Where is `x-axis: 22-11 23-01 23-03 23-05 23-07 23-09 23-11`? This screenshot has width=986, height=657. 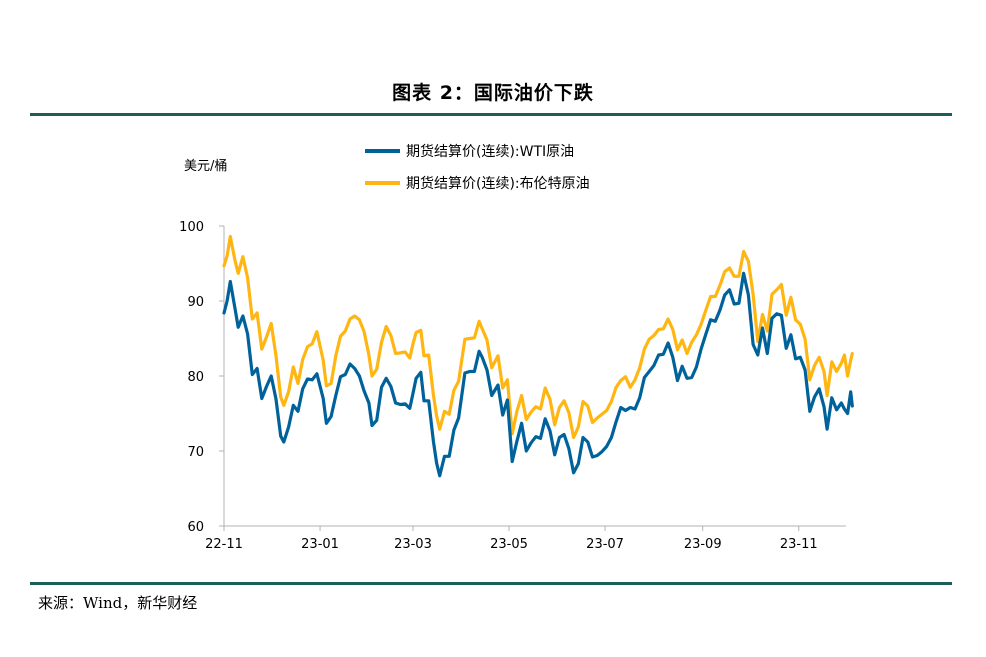
x-axis: 22-11 23-01 23-03 23-05 23-07 23-09 23-11 is located at coordinates (525, 538).